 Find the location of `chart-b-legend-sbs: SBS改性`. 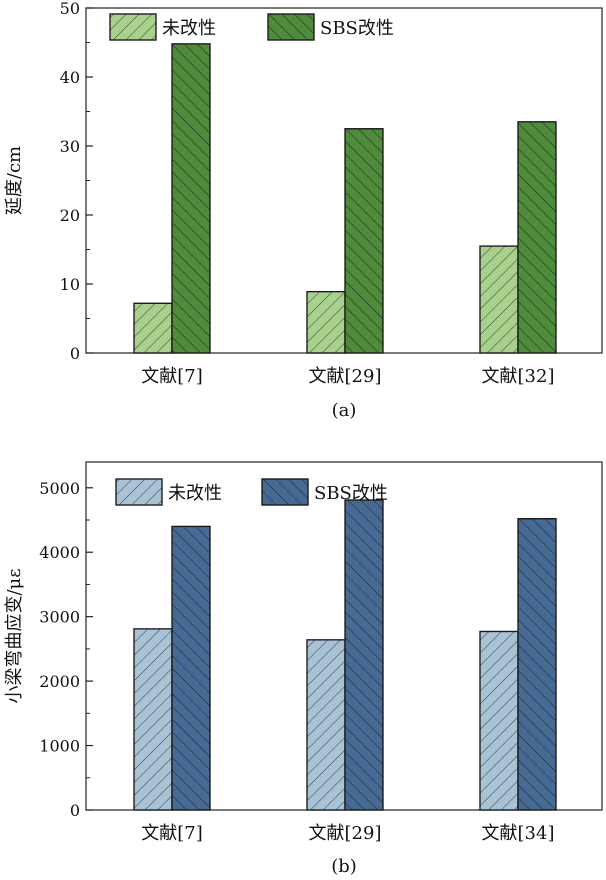

chart-b-legend-sbs: SBS改性 is located at coordinates (324, 492).